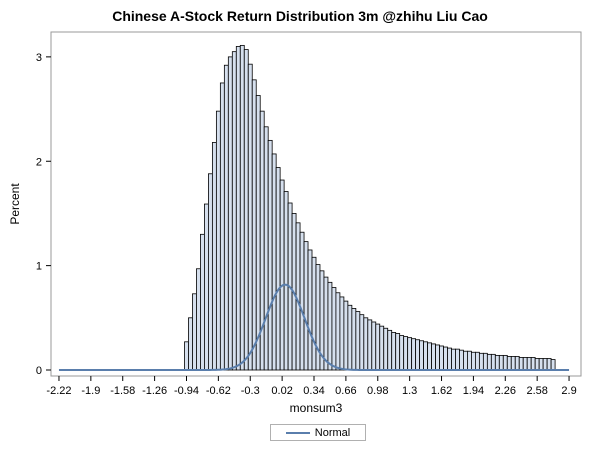 This screenshot has height=450, width=600. What do you see at coordinates (318, 432) in the screenshot?
I see `legend: Normal` at bounding box center [318, 432].